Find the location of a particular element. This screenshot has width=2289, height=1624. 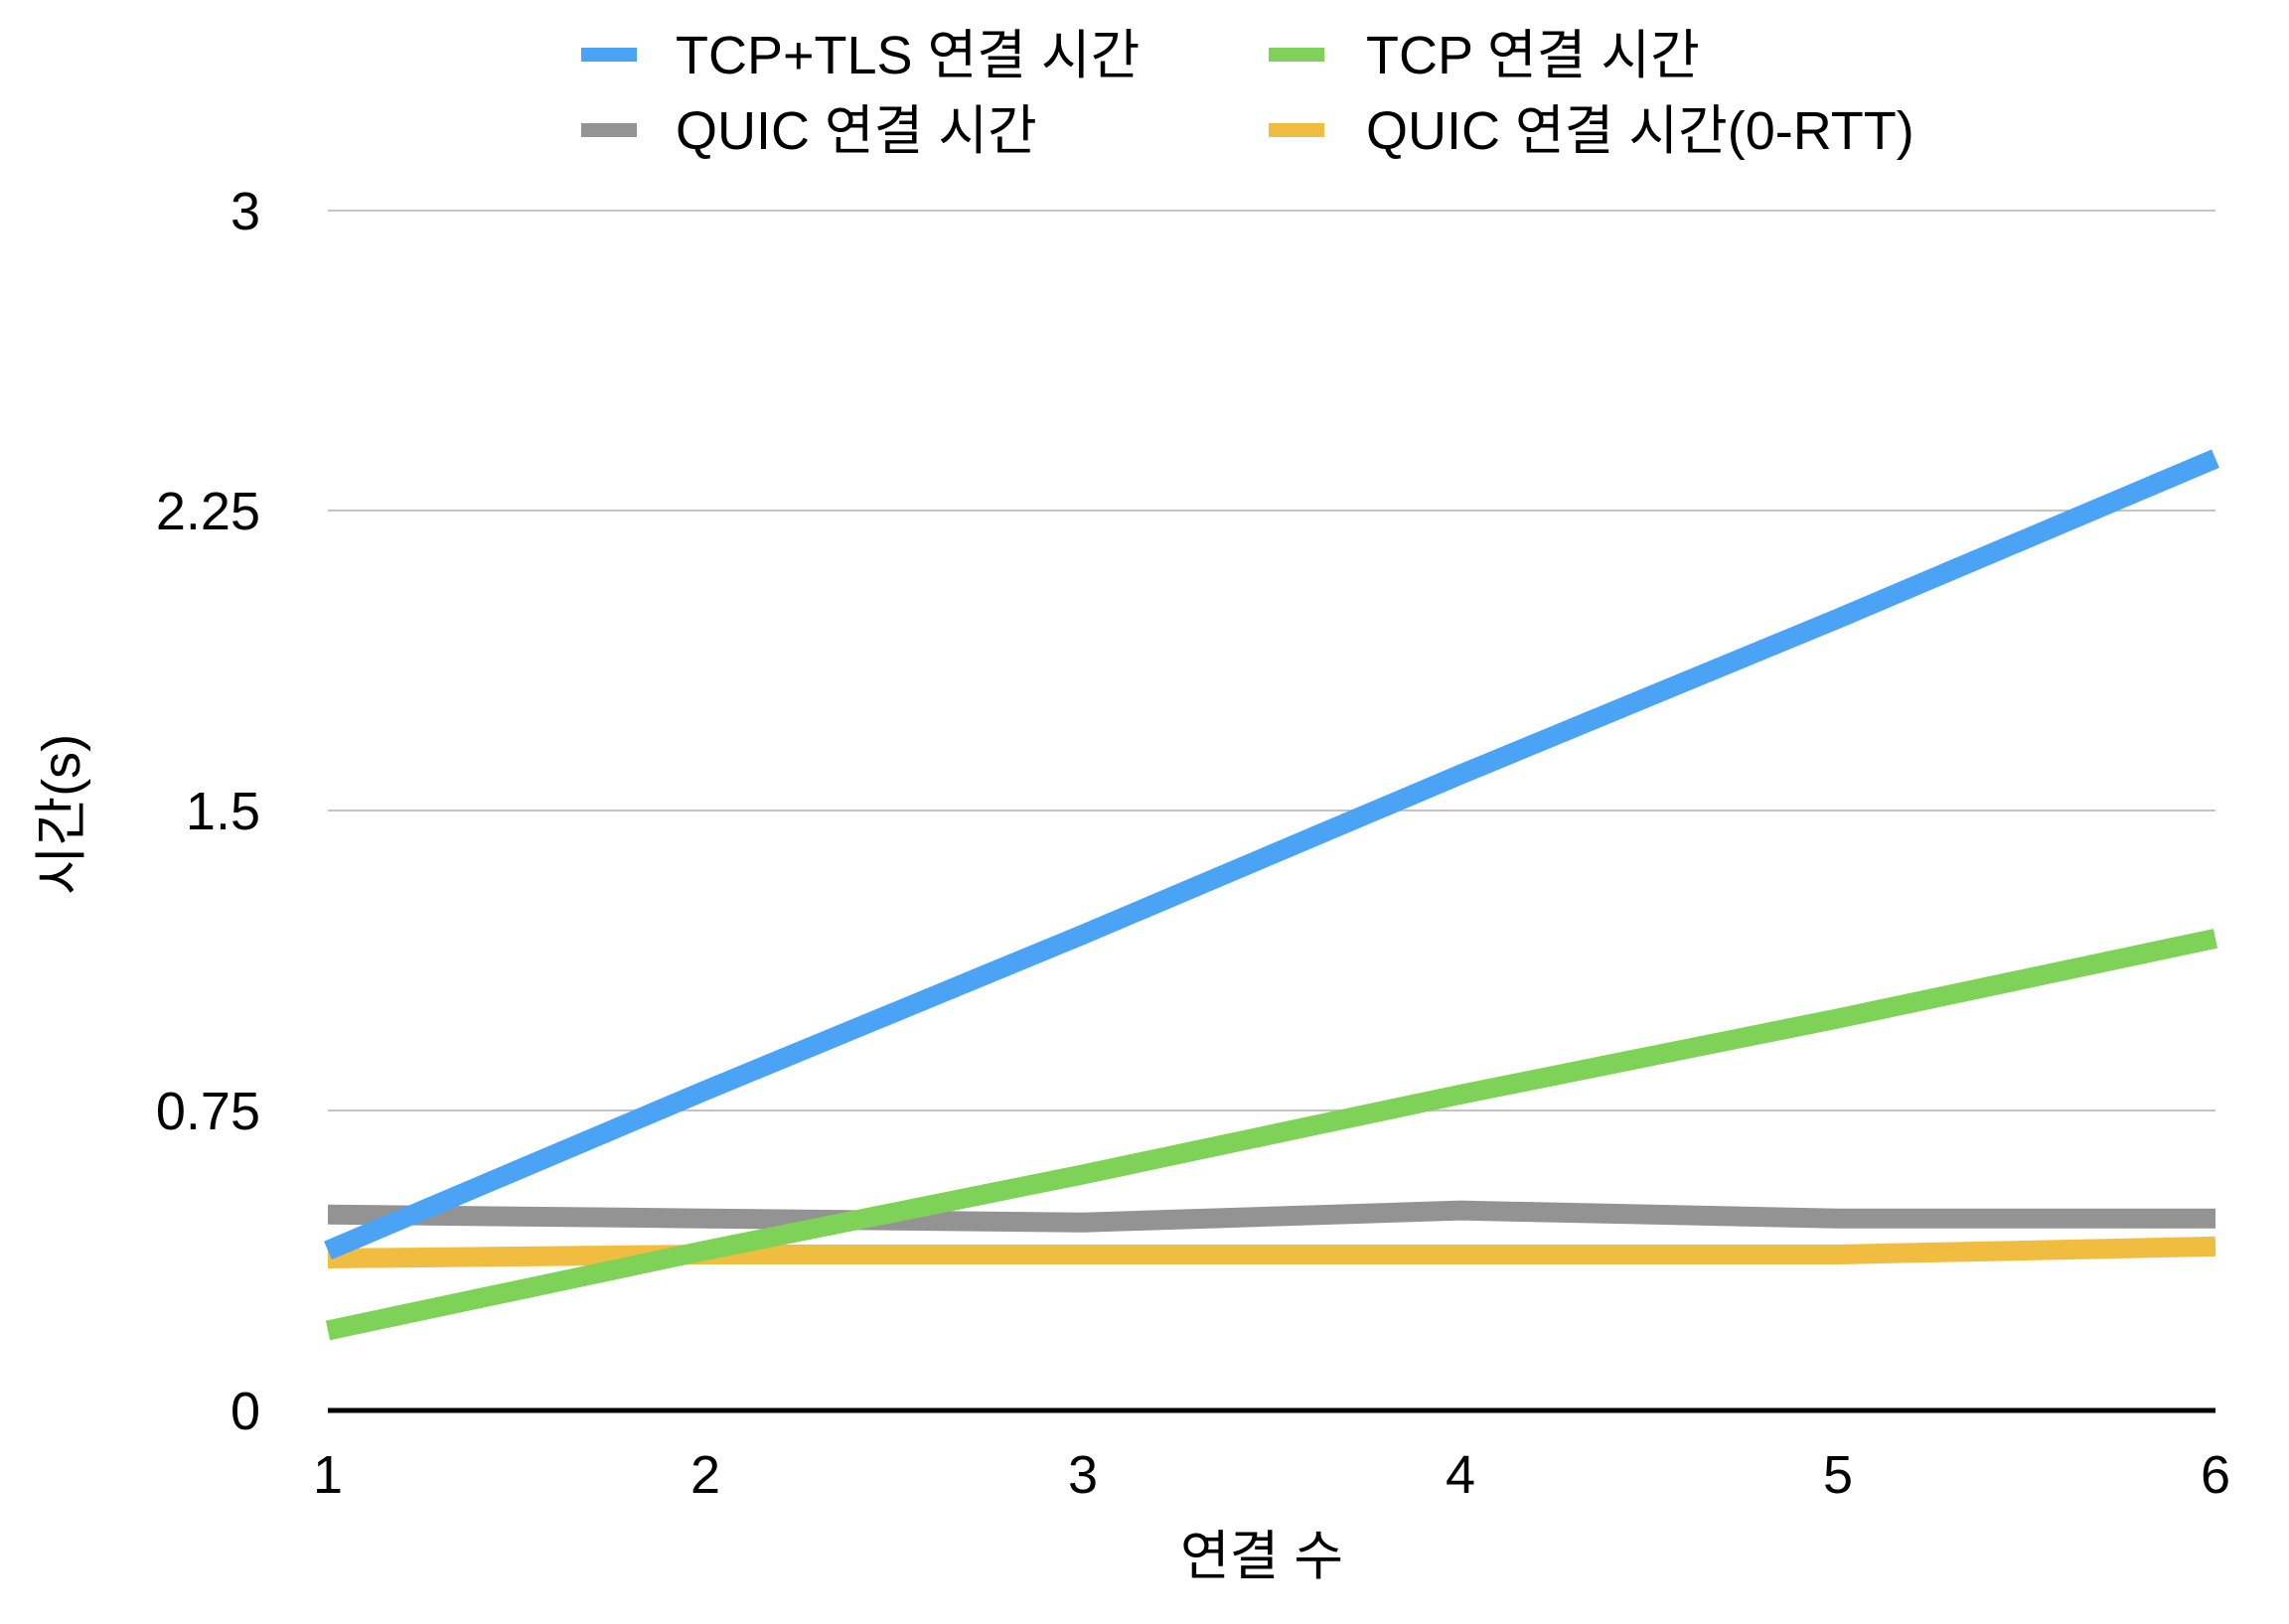

x-tick-label: 3 is located at coordinates (1083, 1475).